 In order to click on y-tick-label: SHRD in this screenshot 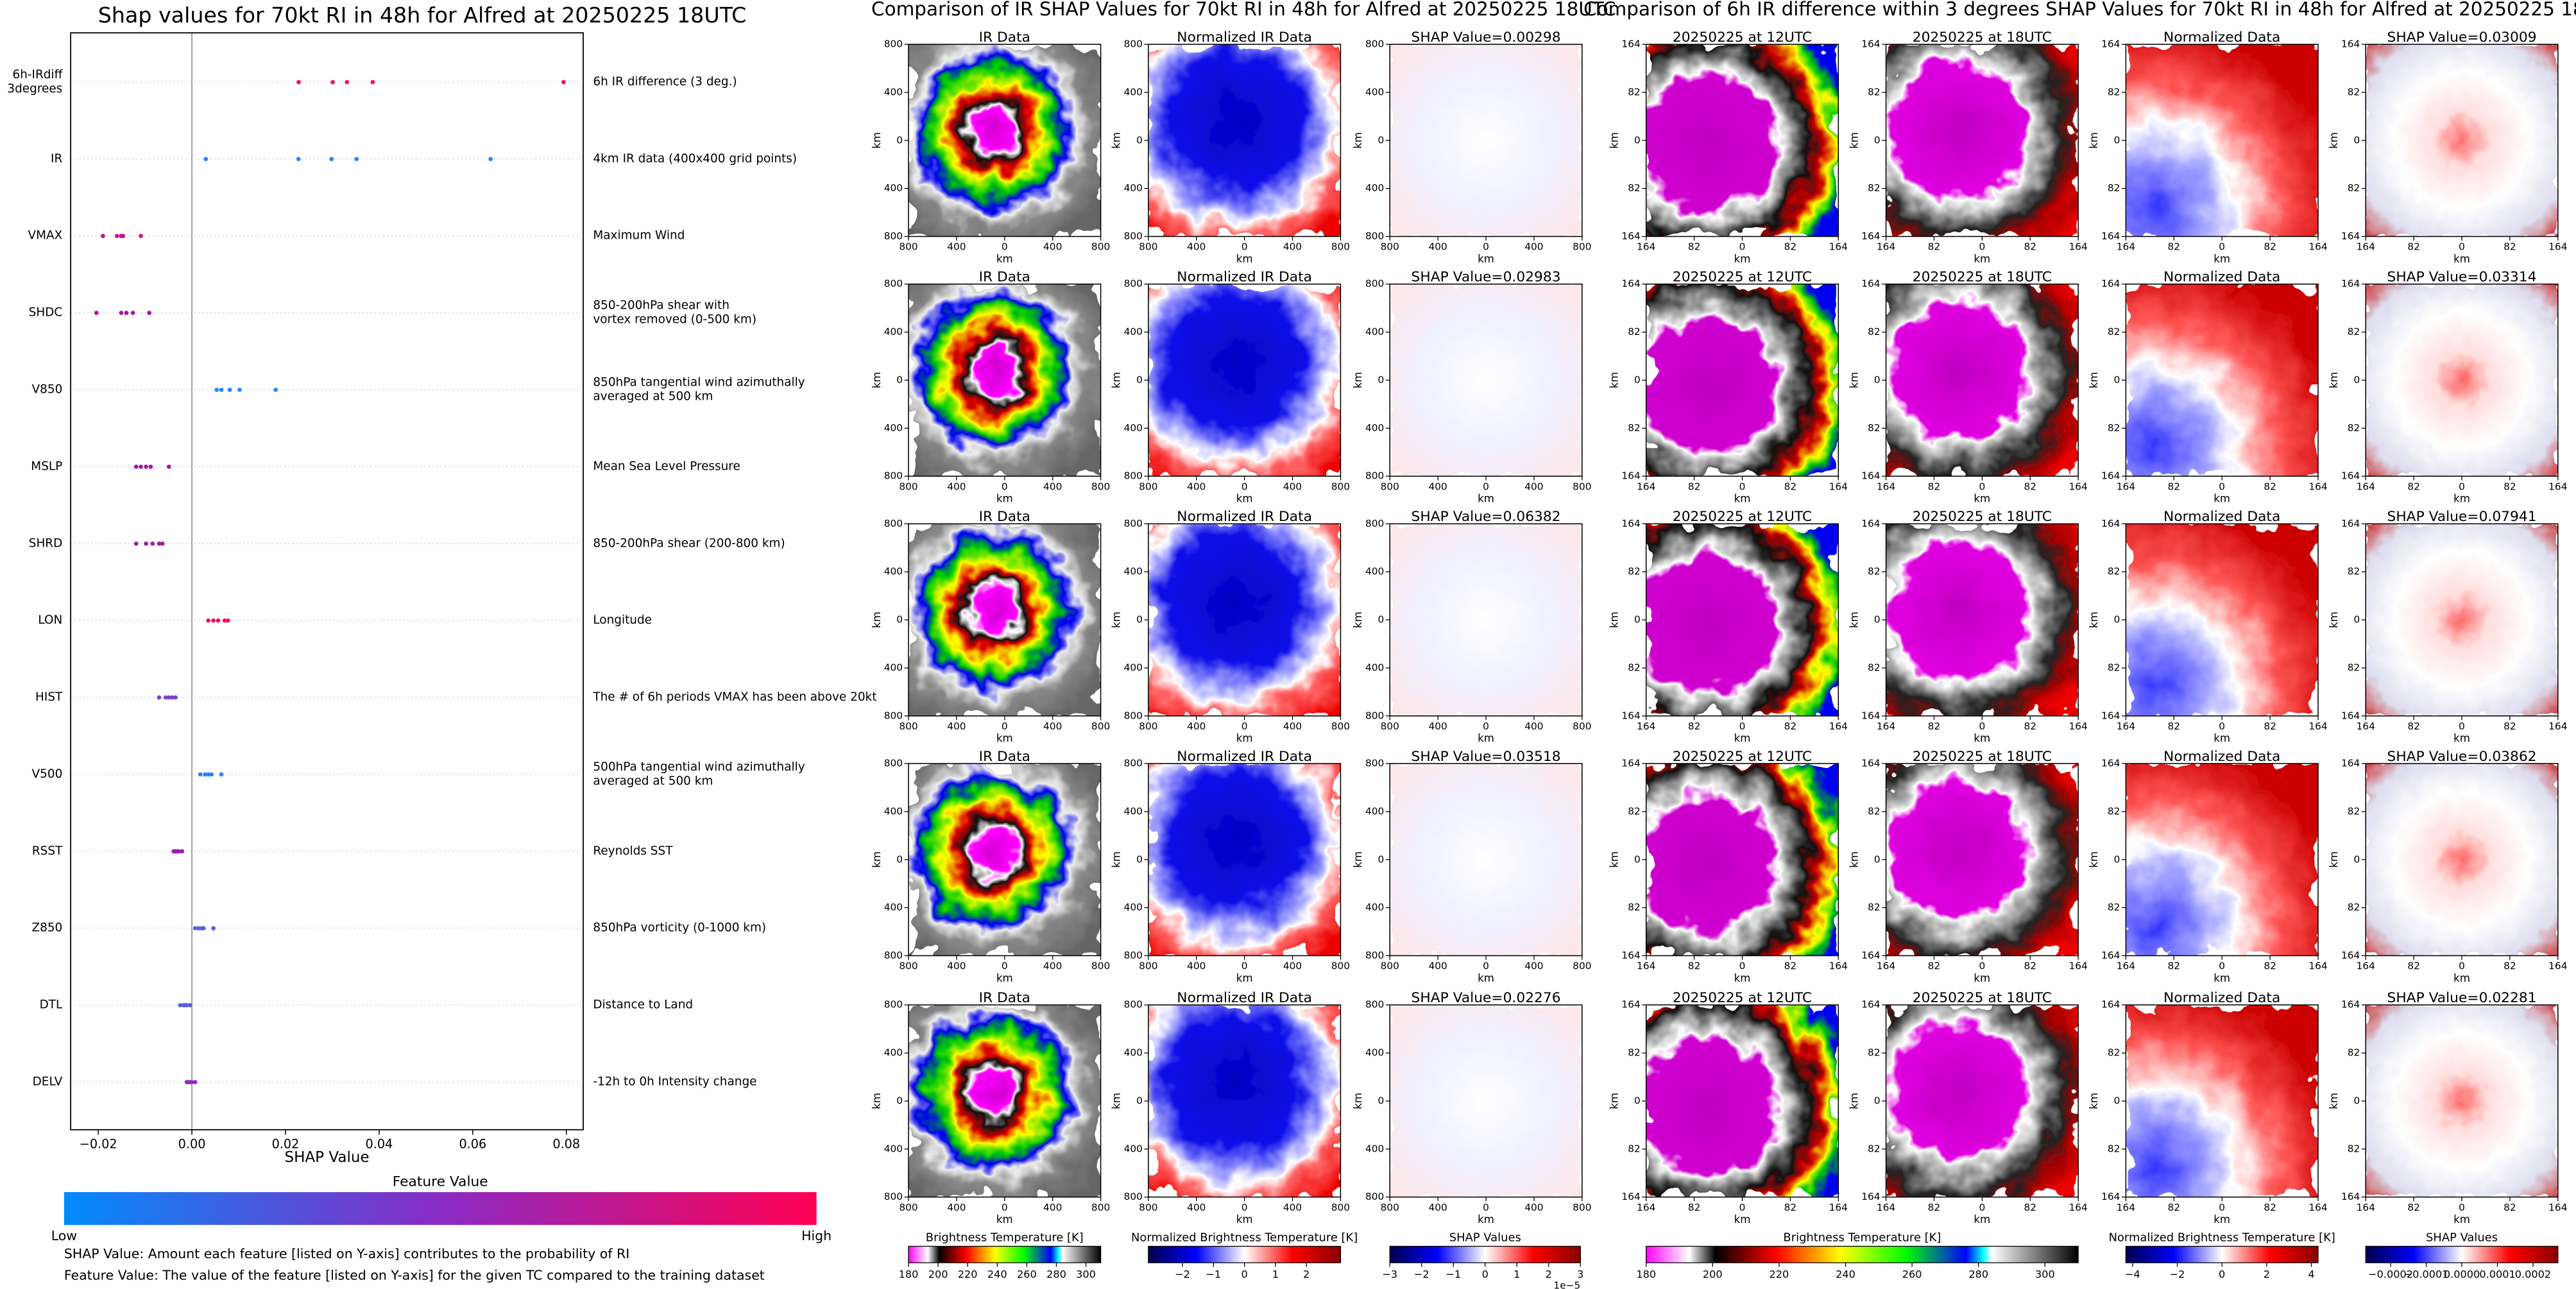, I will do `click(46, 543)`.